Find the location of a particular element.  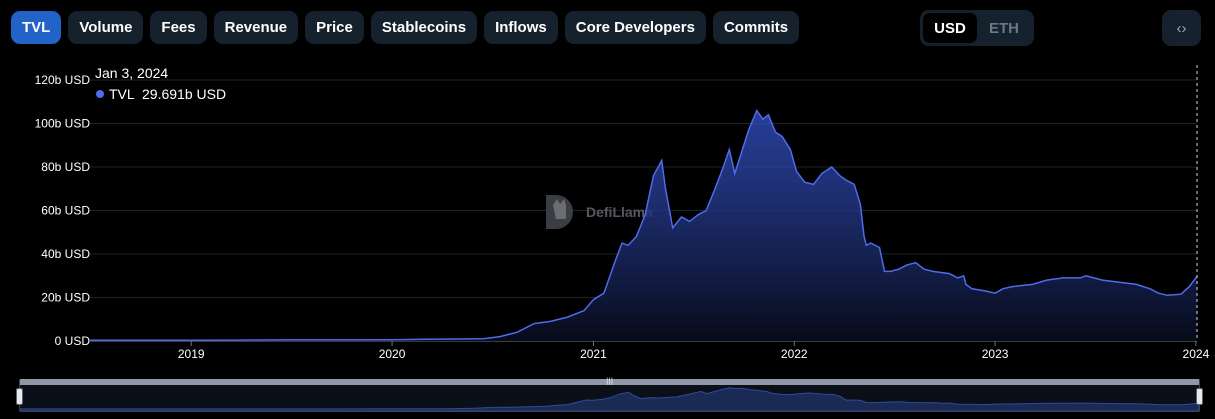

x-tick-label: 2019 is located at coordinates (191, 354).